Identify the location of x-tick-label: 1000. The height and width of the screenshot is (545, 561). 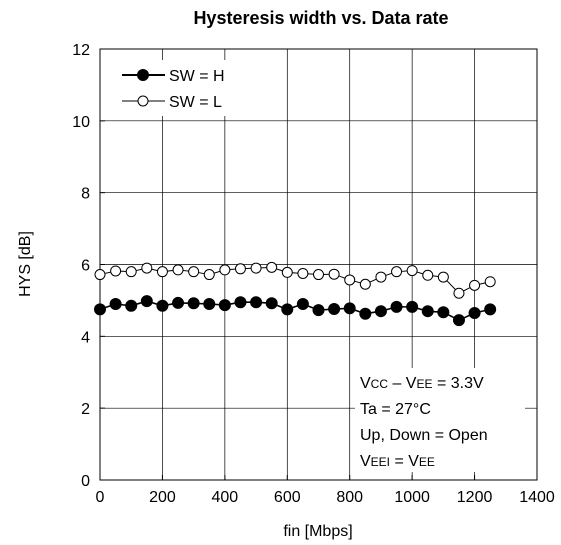
(412, 497).